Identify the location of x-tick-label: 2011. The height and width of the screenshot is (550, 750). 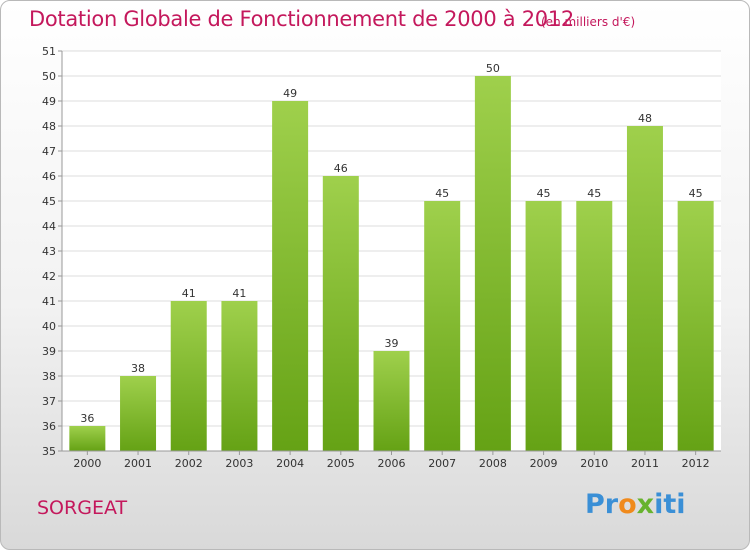
(645, 463).